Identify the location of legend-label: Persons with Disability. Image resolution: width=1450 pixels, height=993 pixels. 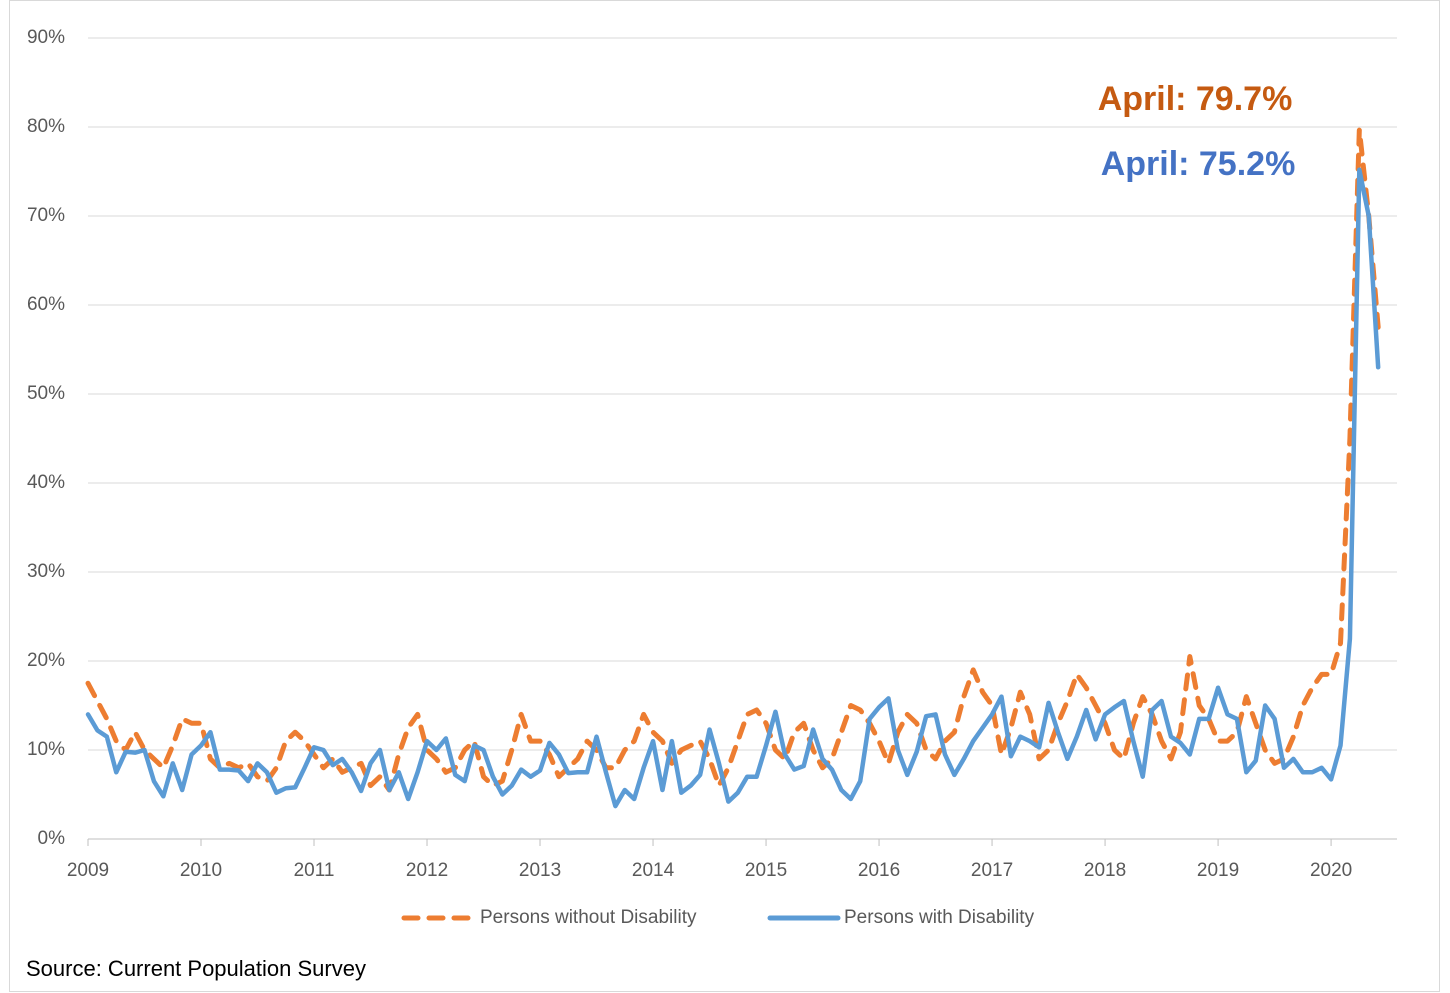
(939, 917).